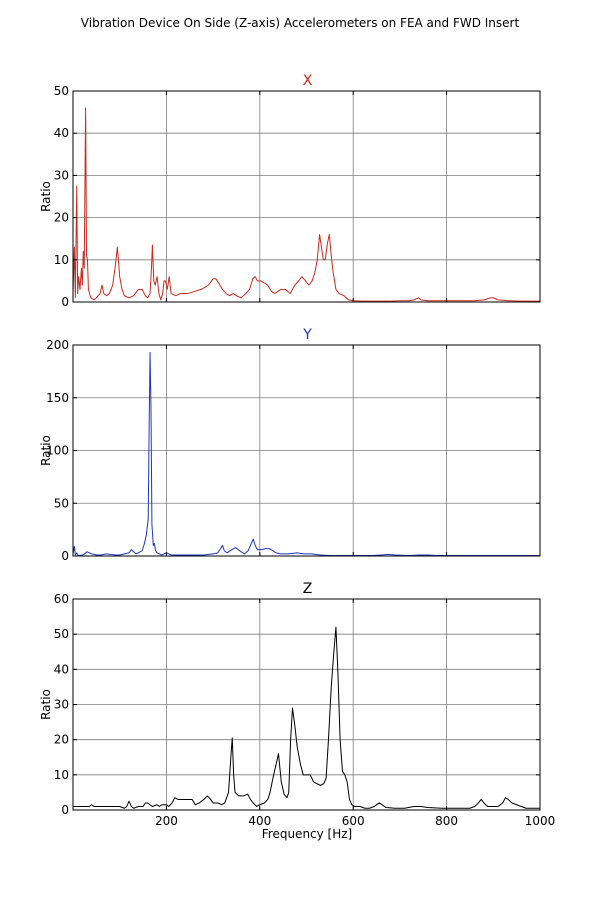  I want to click on z-ytick-label-60: 60, so click(61, 599).